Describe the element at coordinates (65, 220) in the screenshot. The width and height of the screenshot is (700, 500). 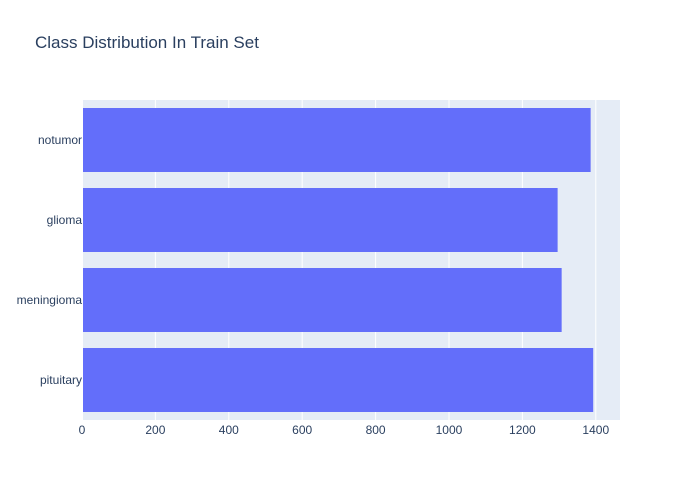
I see `y-tick-label: glioma` at that location.